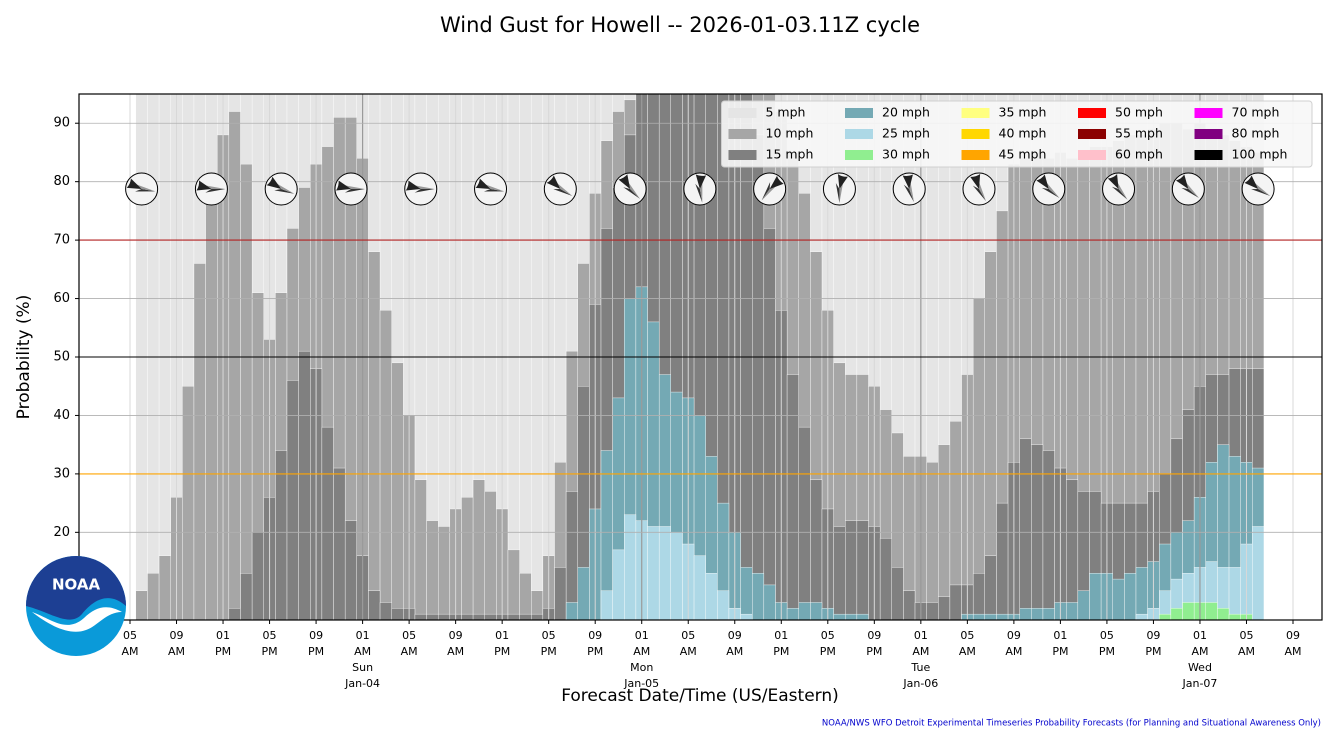 This screenshot has height=743, width=1336. I want to click on legend-label: 45 mph, so click(1023, 154).